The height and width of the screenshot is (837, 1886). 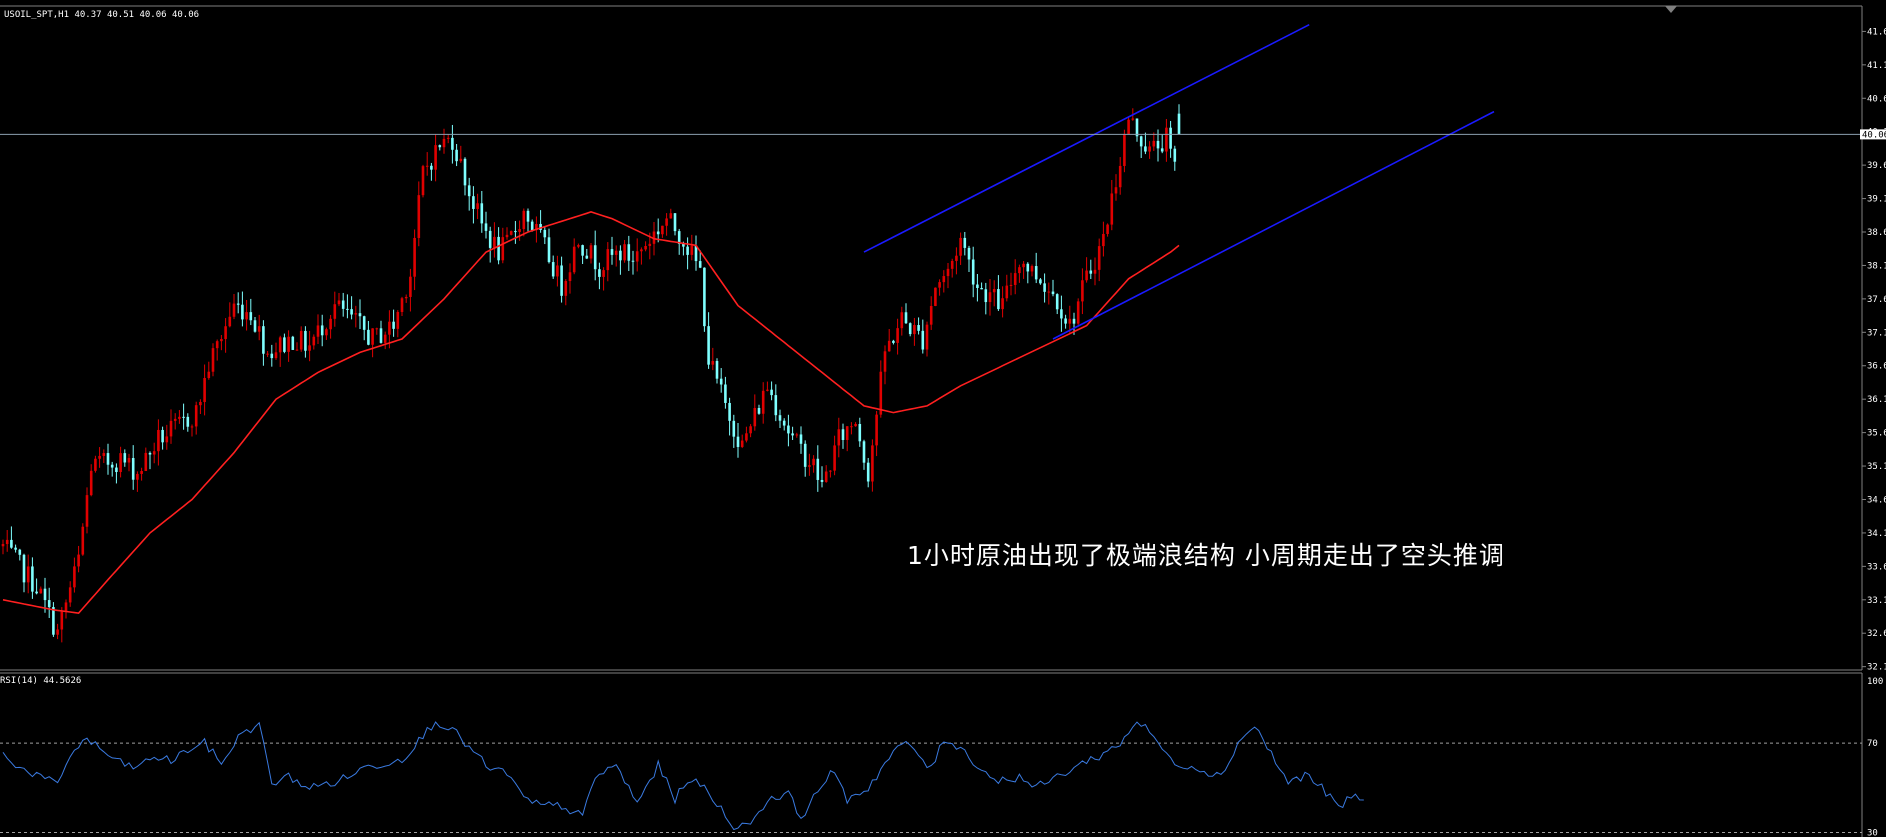 I want to click on shift-marker-icon, so click(x=1671, y=9).